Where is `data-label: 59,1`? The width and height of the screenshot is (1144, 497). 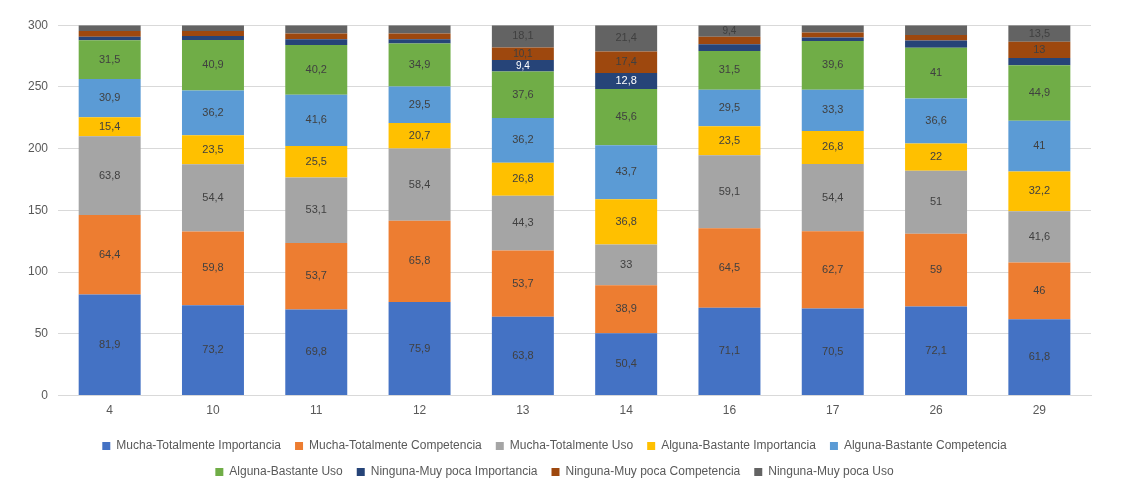
data-label: 59,1 is located at coordinates (729, 190).